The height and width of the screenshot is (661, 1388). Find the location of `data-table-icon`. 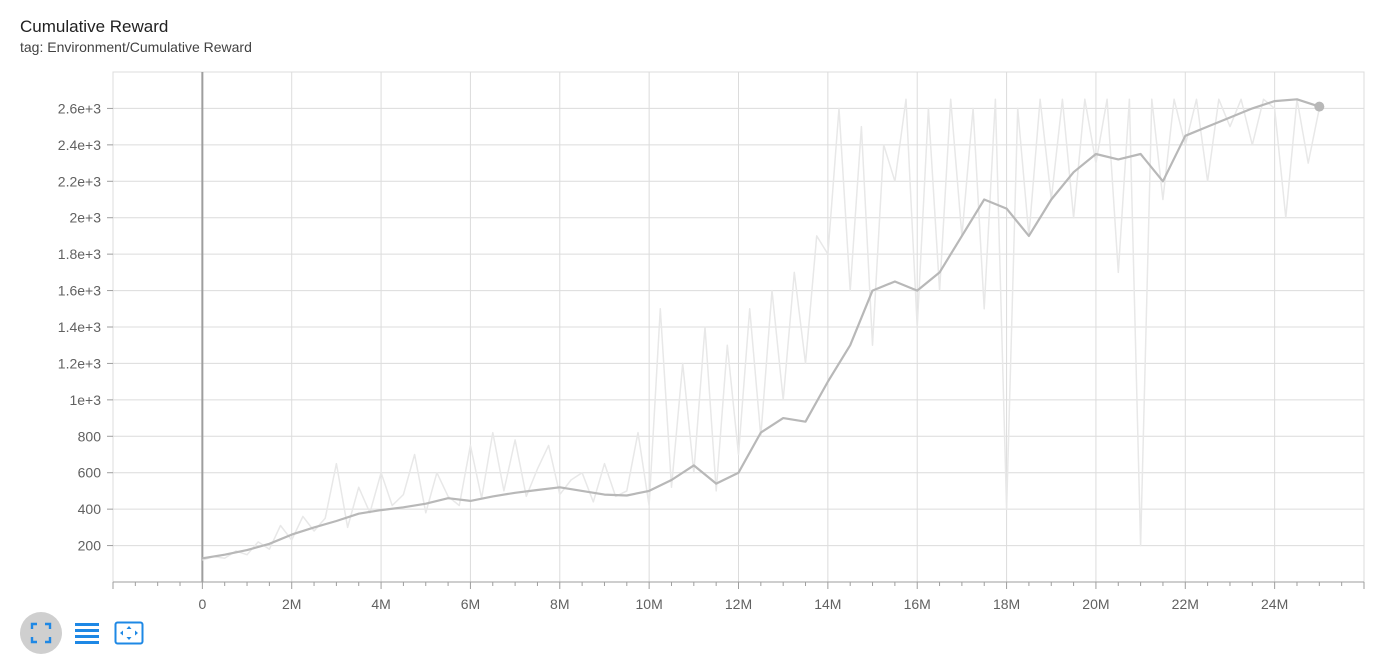

data-table-icon is located at coordinates (87, 633).